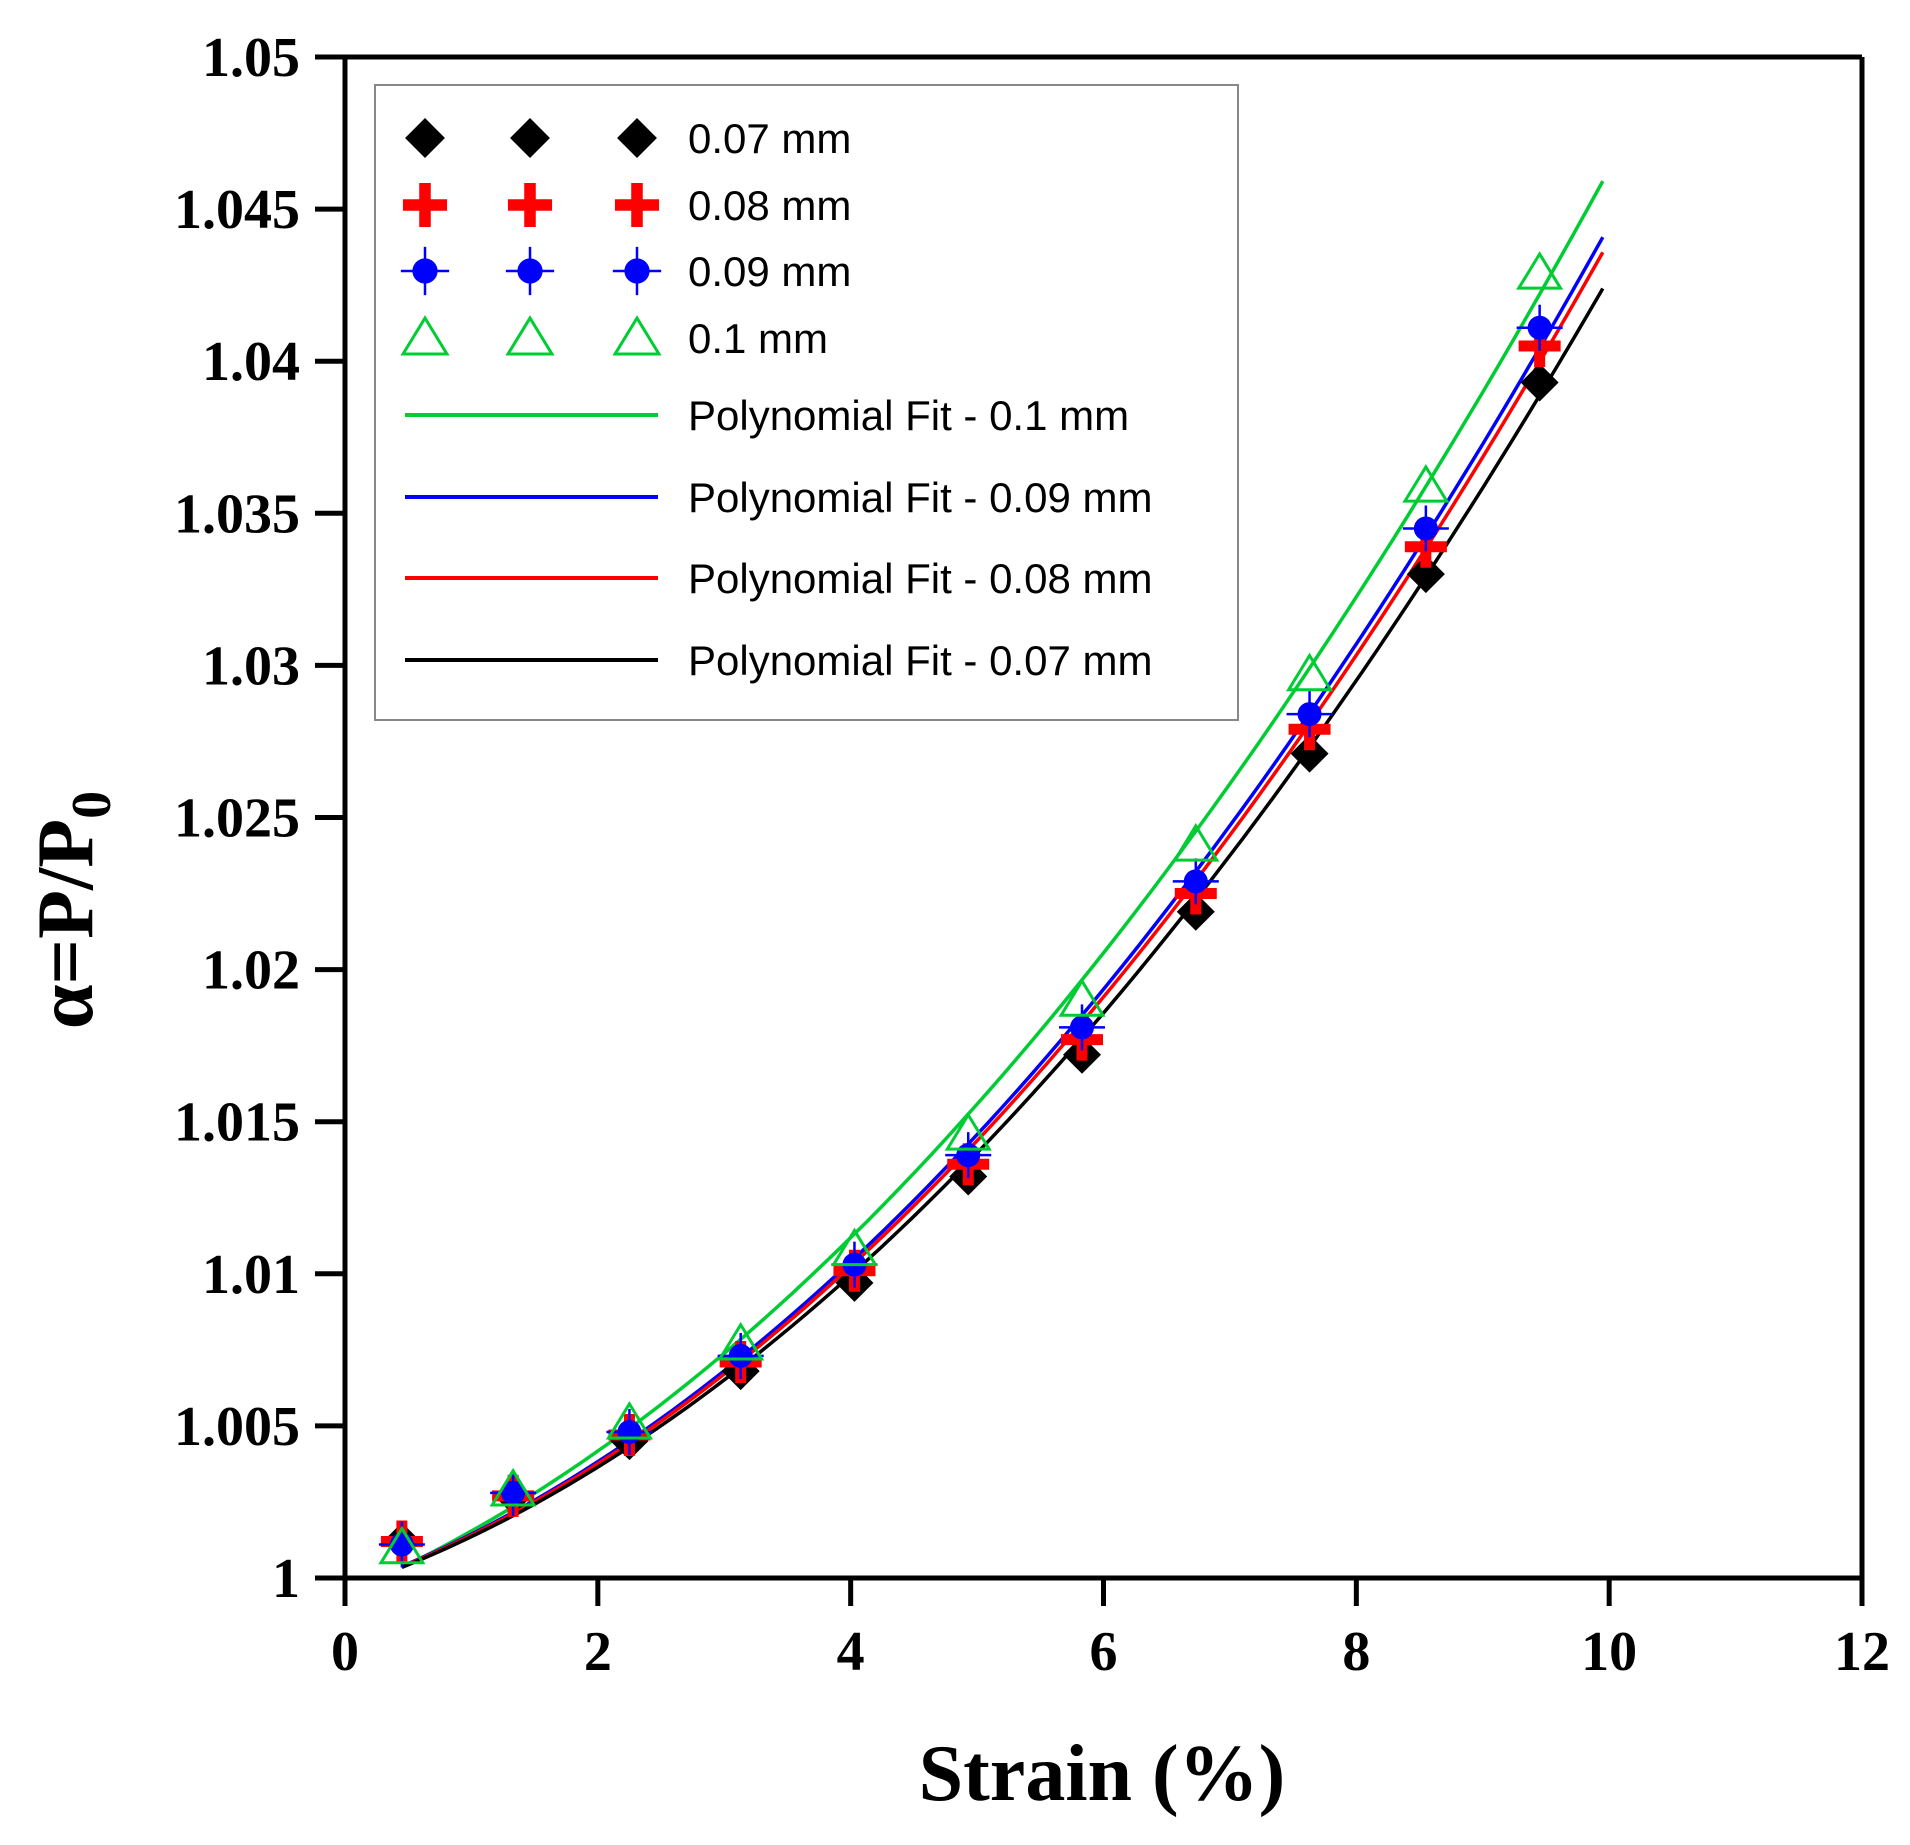 The width and height of the screenshot is (1910, 1845). Describe the element at coordinates (598, 1652) in the screenshot. I see `x-tick-label-1: 2` at that location.